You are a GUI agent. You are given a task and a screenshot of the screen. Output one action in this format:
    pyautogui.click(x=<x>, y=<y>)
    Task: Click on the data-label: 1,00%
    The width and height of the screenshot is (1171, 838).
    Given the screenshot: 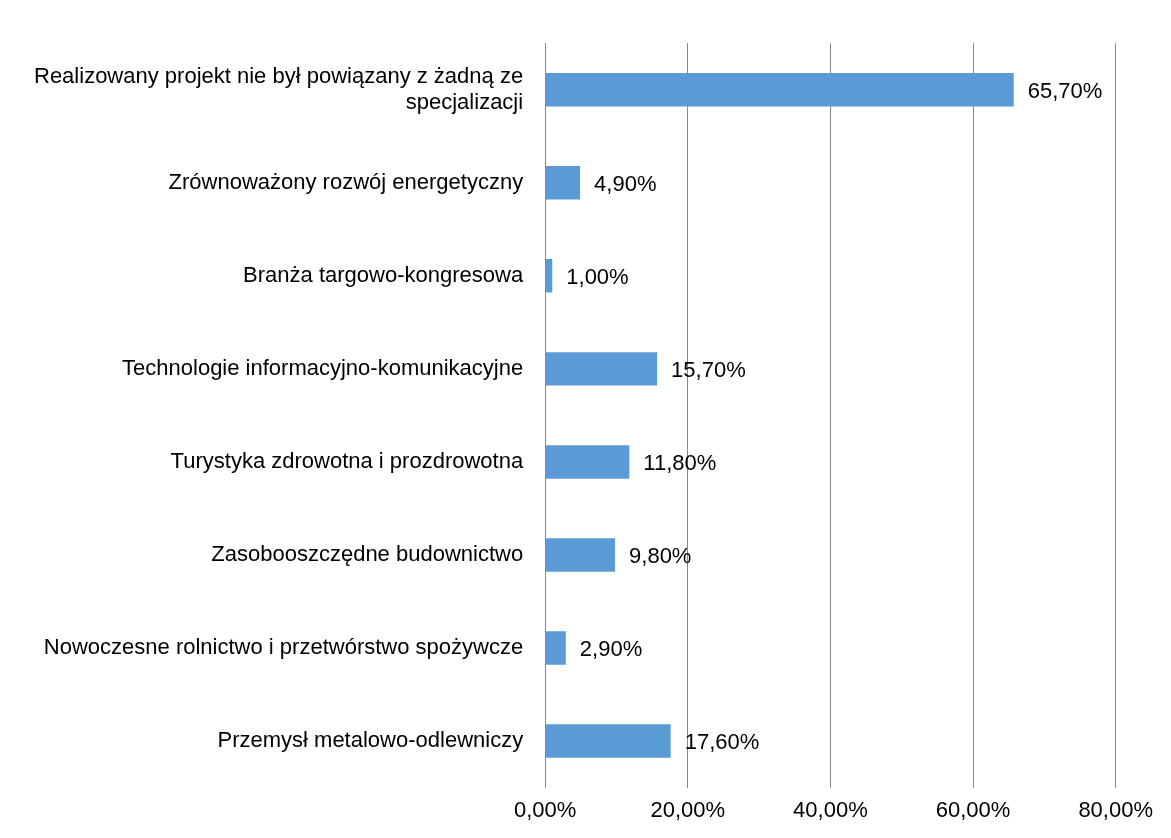 What is the action you would take?
    pyautogui.click(x=597, y=276)
    